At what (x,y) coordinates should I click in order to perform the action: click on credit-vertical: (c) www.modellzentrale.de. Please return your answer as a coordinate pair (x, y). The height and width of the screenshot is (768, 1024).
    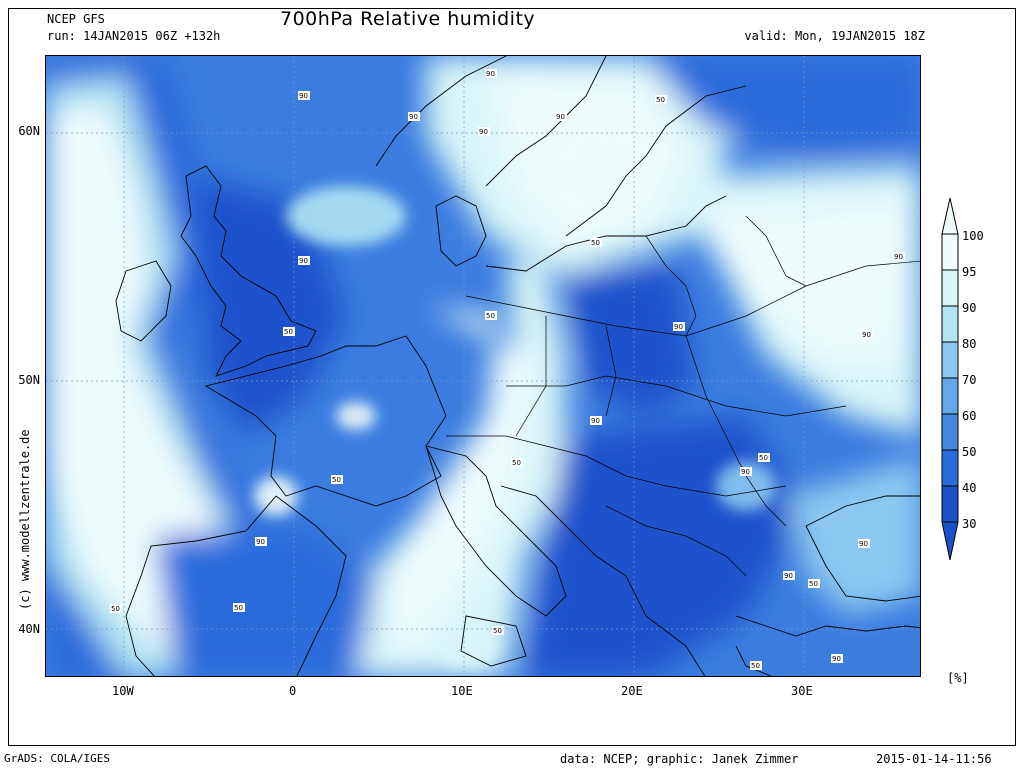
    Looking at the image, I should click on (25, 519).